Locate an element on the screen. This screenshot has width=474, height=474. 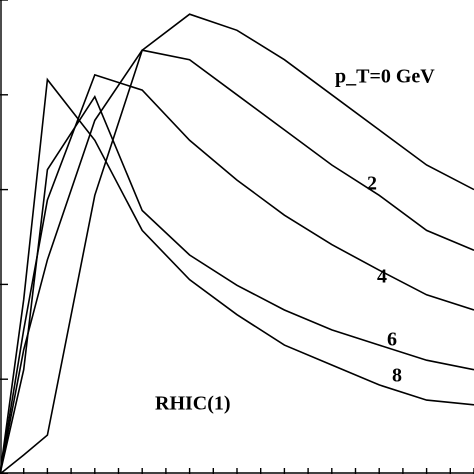
curve-label: 6 is located at coordinates (392, 340).